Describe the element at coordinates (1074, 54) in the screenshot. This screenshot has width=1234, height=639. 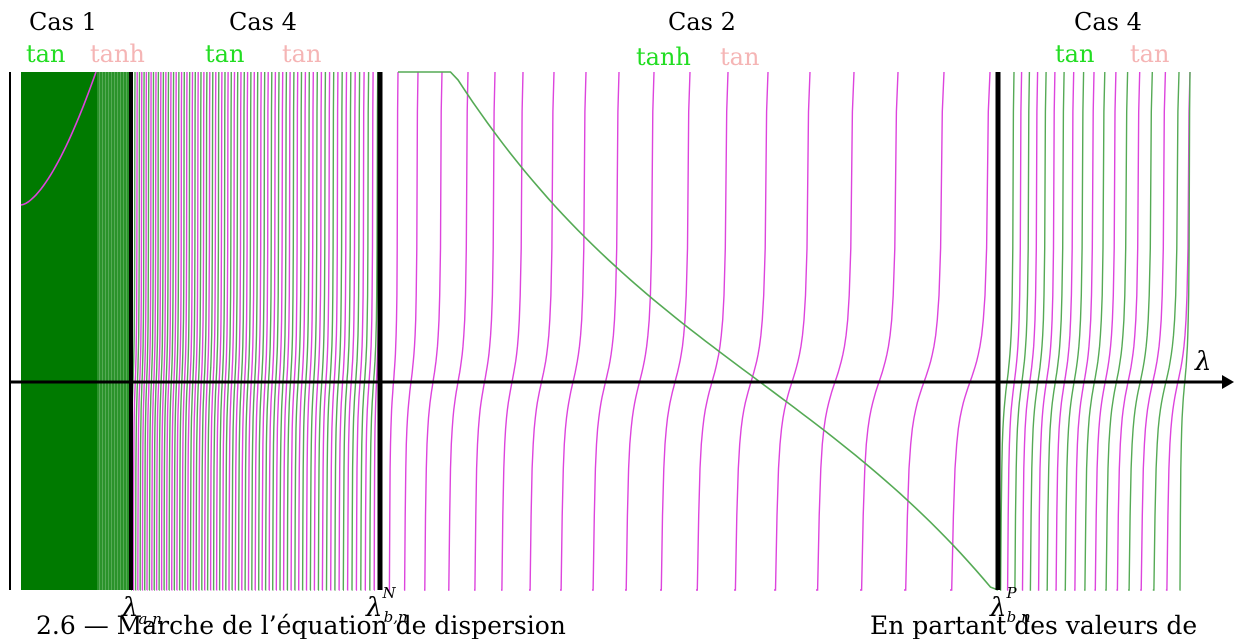
I see `fn-label-4b-left: tan` at that location.